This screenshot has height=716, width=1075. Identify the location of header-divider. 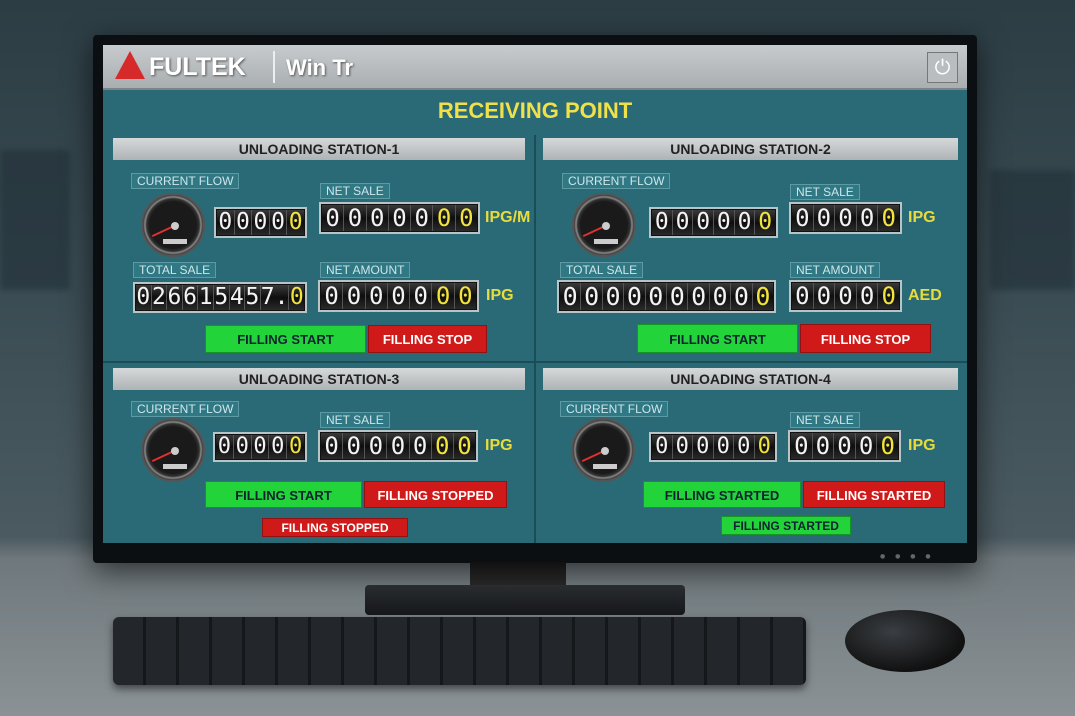
(274, 67).